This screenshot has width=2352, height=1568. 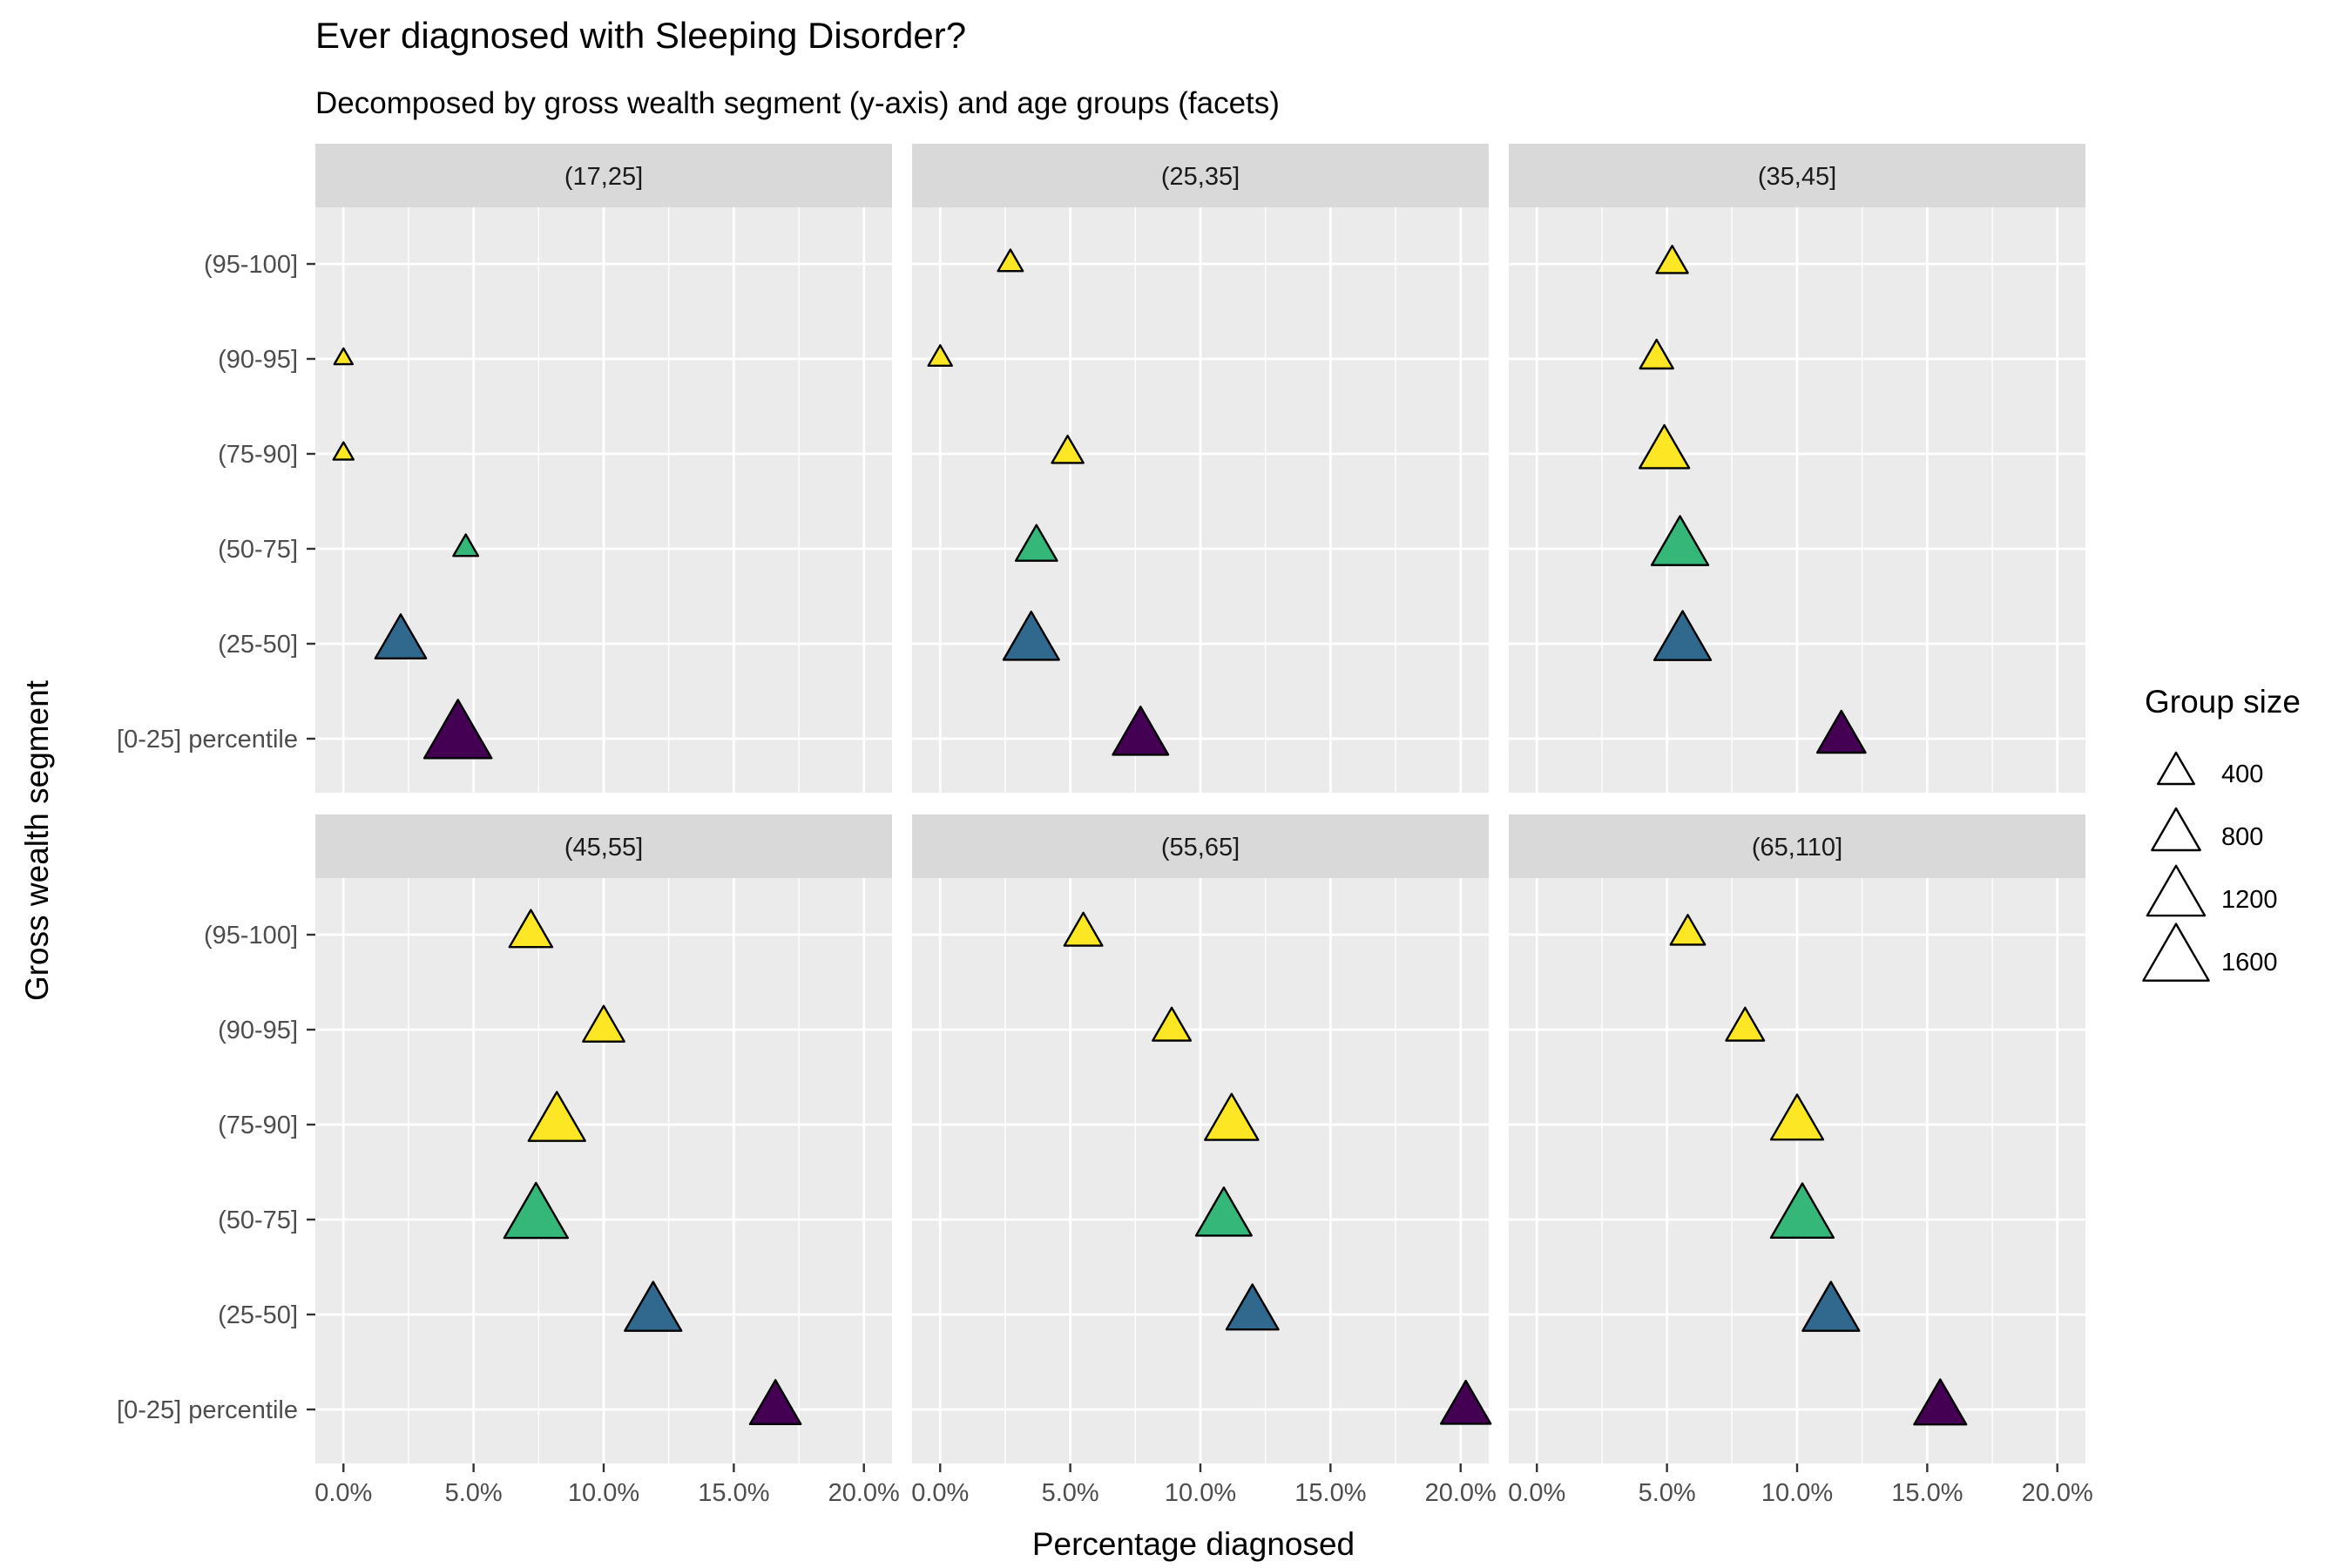 I want to click on legend-label: 800, so click(x=2242, y=837).